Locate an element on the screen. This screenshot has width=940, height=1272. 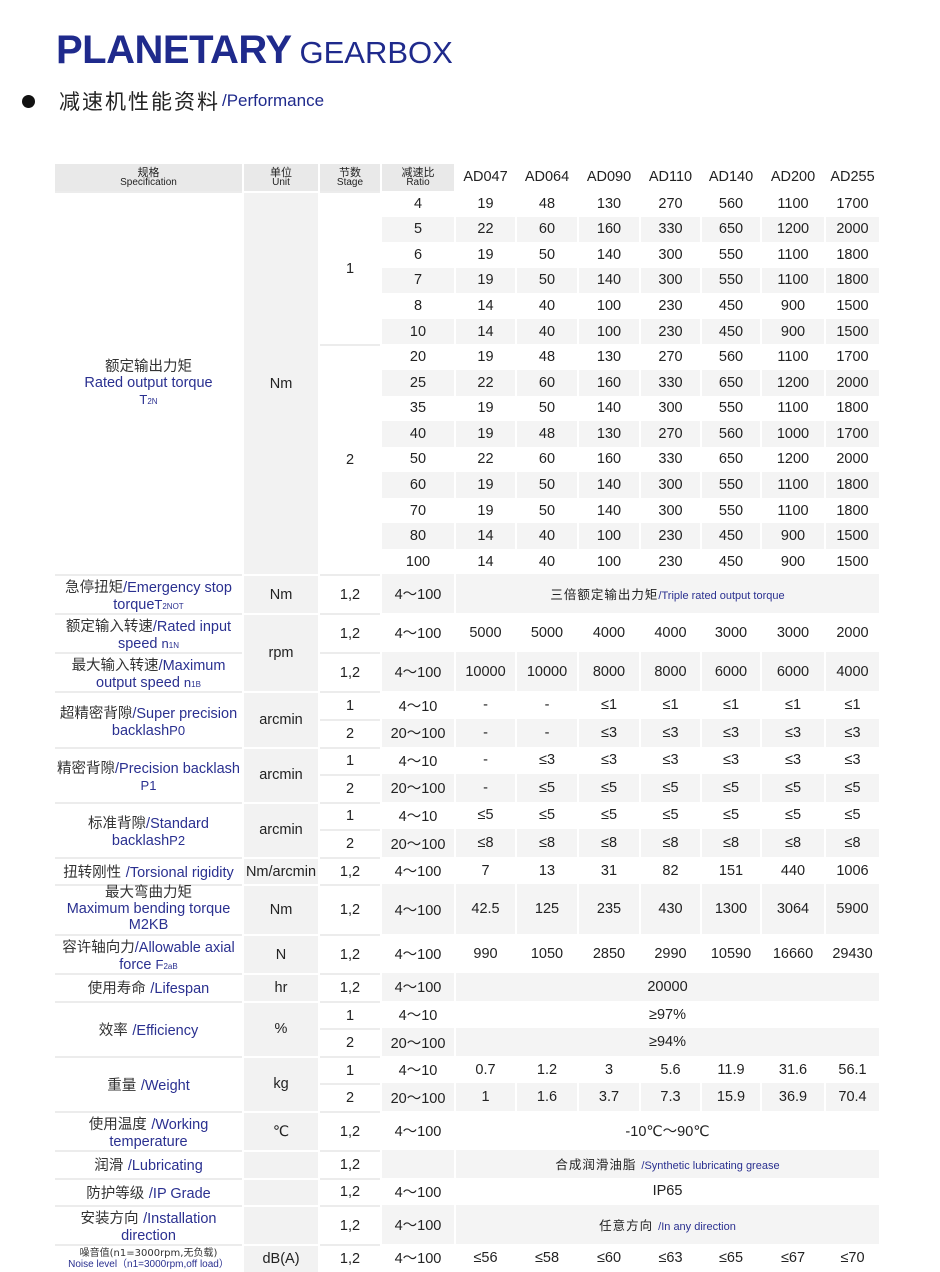
unit-cell: kg is located at coordinates (281, 1083).